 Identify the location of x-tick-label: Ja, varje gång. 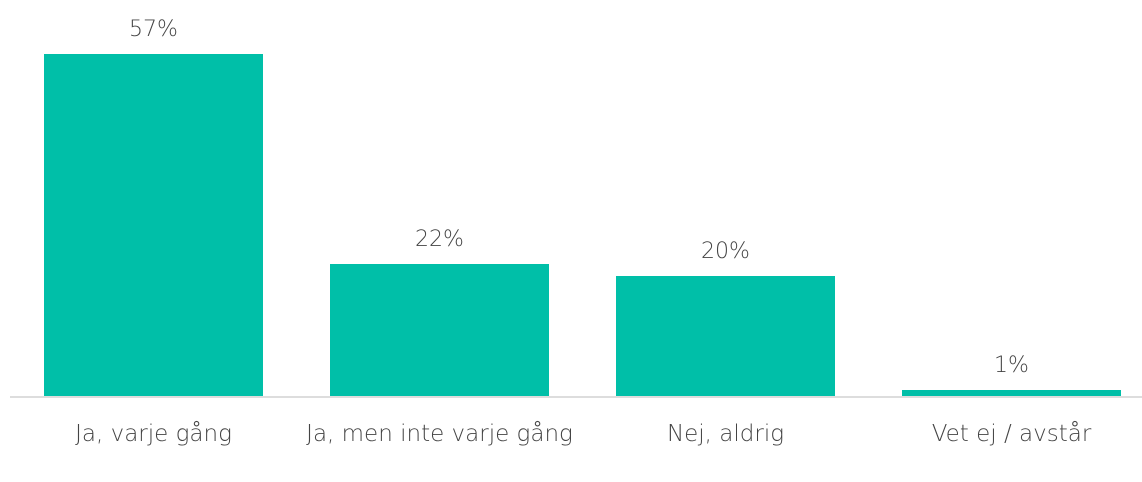
(153, 434).